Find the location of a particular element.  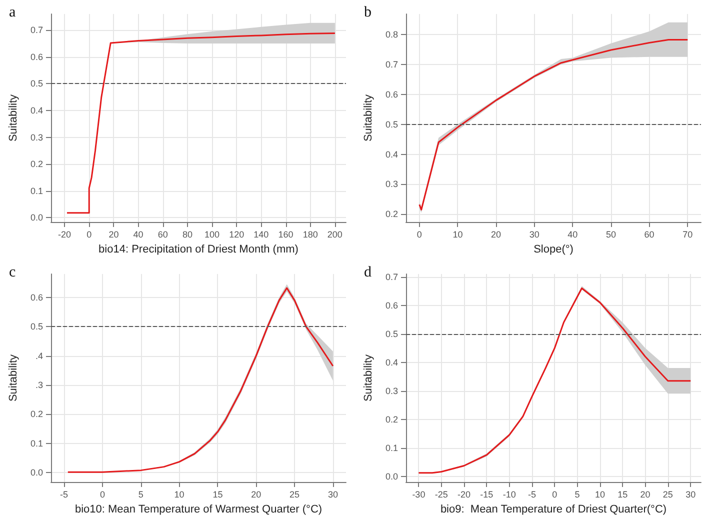

chart-title: c is located at coordinates (12, 272).